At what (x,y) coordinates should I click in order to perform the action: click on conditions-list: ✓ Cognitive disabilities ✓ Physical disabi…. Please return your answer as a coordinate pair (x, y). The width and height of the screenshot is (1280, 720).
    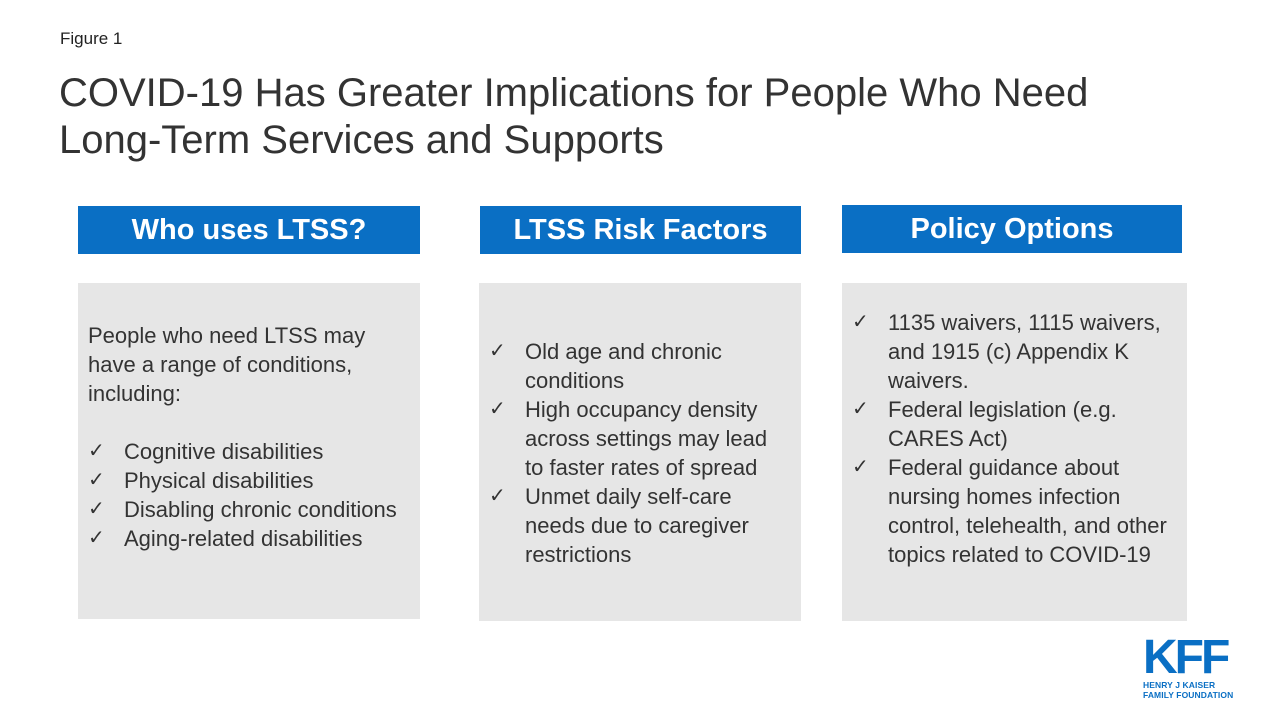
    Looking at the image, I should click on (249, 495).